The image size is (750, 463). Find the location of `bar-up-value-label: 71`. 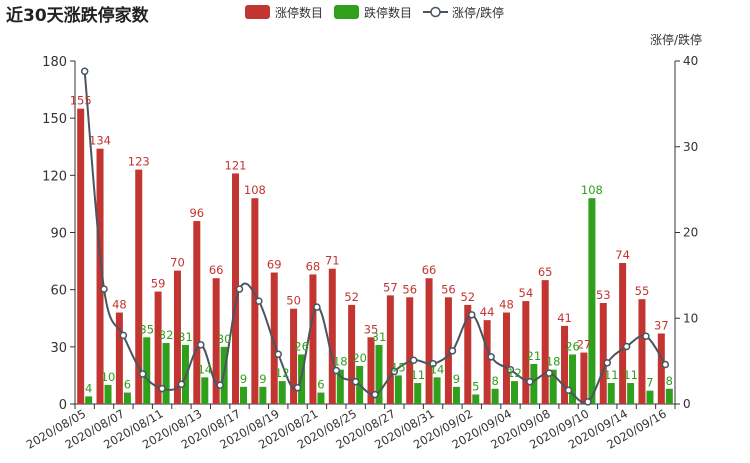

bar-up-value-label: 71 is located at coordinates (332, 261).